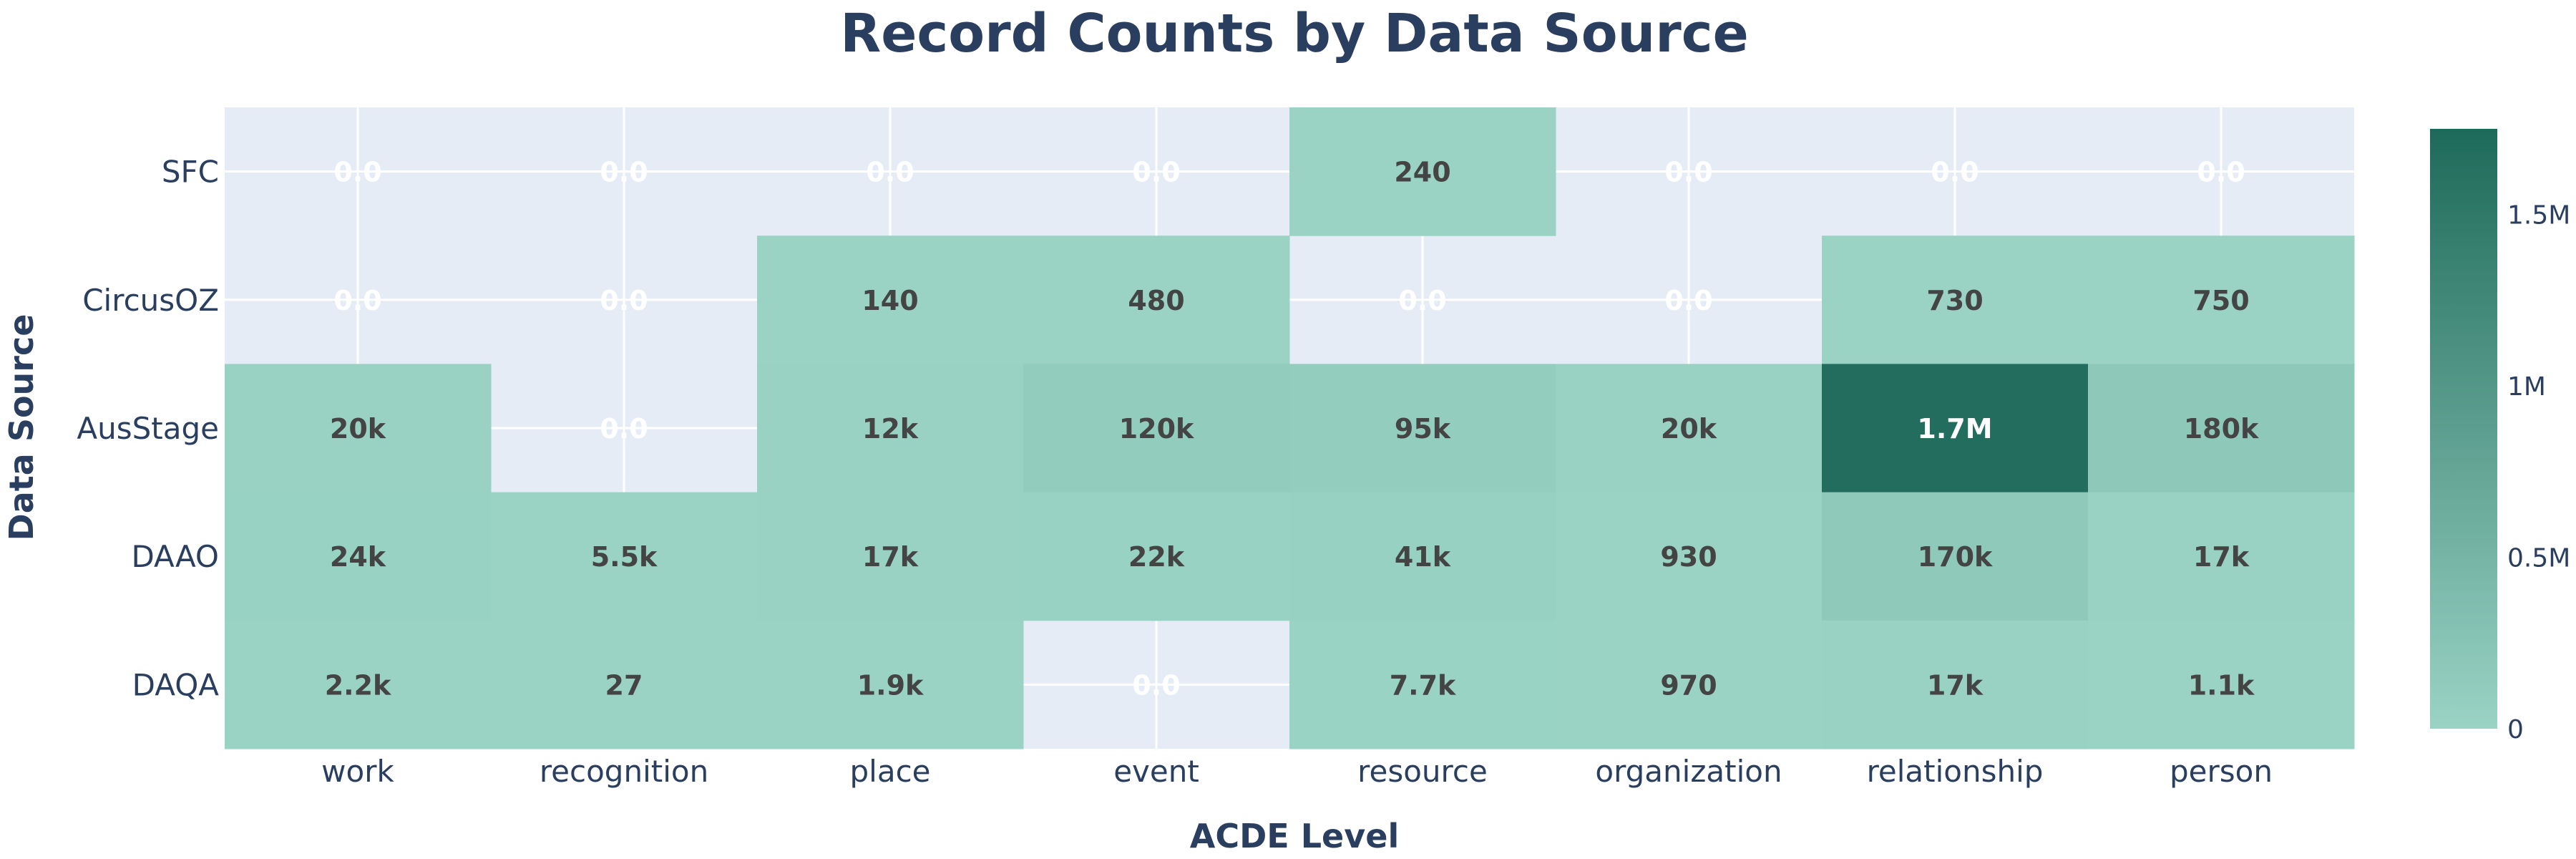 The width and height of the screenshot is (2576, 859). I want to click on cell-label: 1.1k, so click(2221, 685).